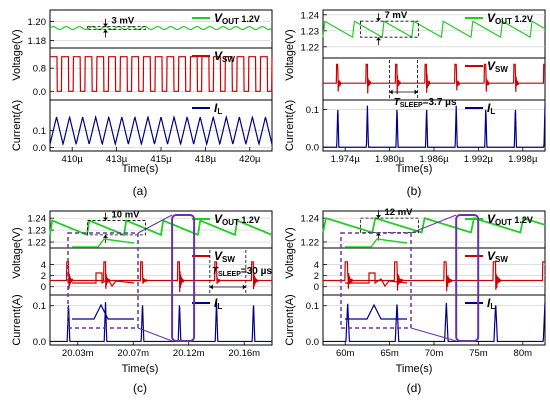 The height and width of the screenshot is (400, 550). Describe the element at coordinates (396, 15) in the screenshot. I see `ripple-label: 7 mV` at that location.